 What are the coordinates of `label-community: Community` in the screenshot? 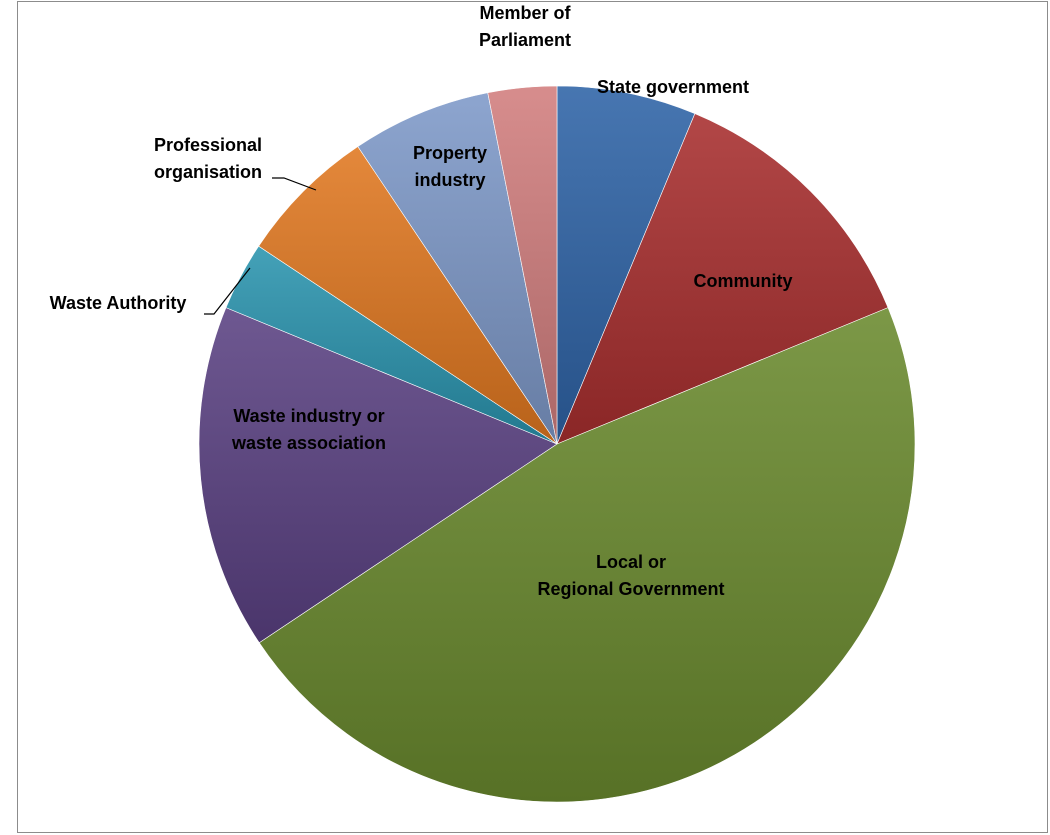 It's located at (743, 281).